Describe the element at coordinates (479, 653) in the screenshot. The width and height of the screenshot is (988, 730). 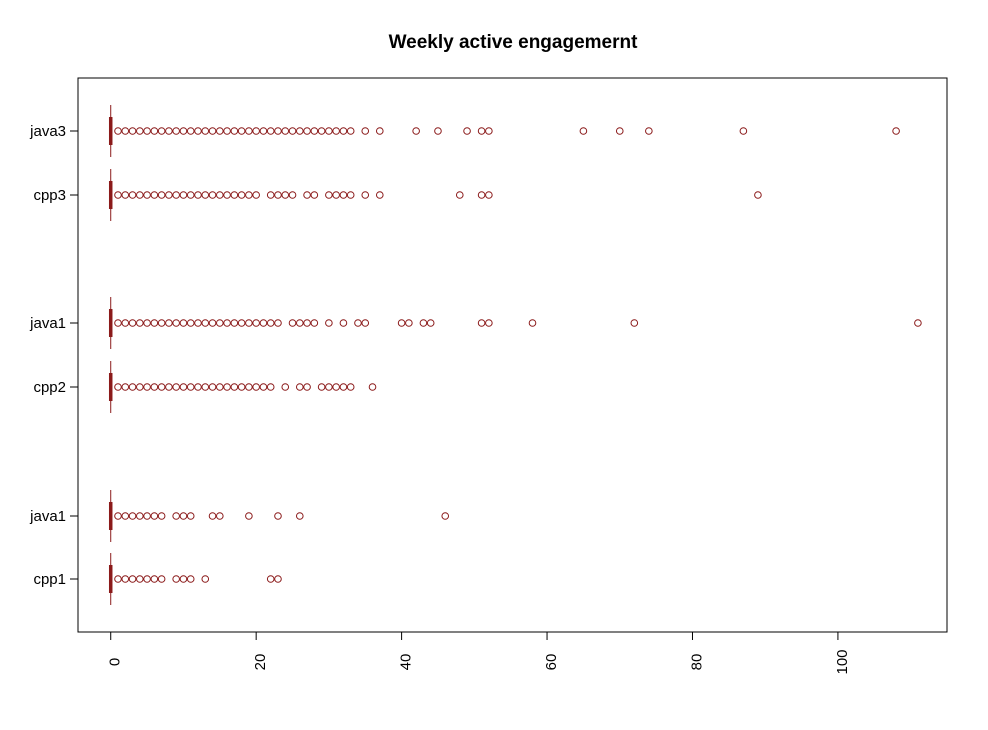
I see `x-axis: 0 20 40 60 80 100` at that location.